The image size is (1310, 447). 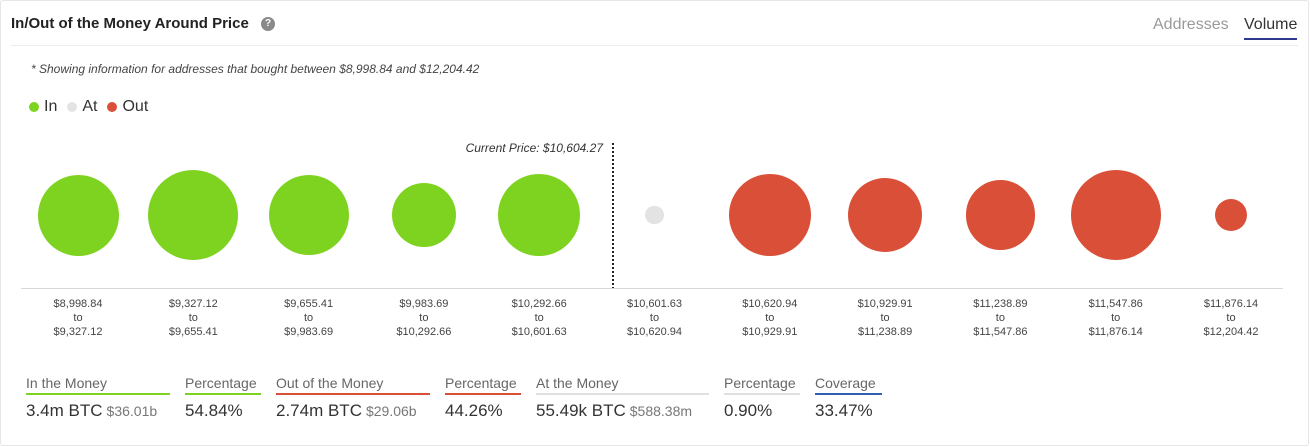 I want to click on stat-at-percentage-value: 0.90%, so click(x=748, y=410).